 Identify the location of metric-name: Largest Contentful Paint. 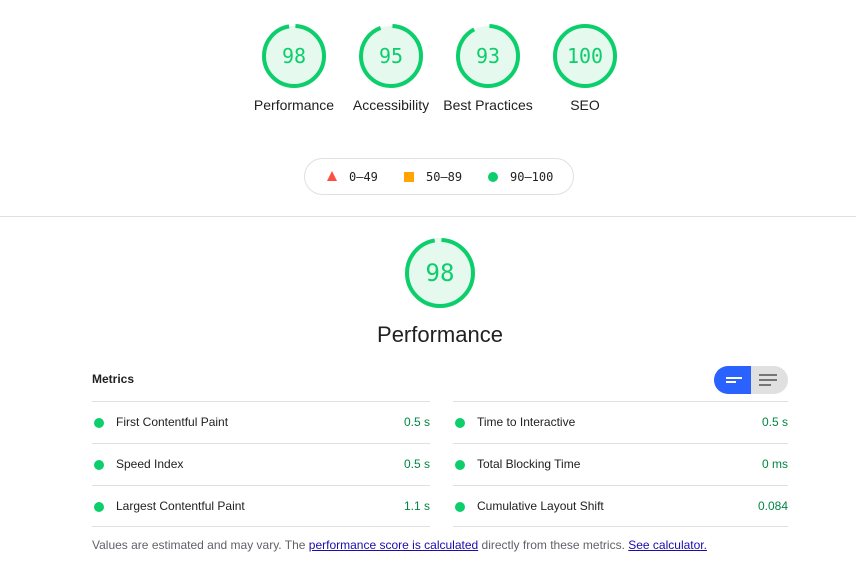
(180, 506).